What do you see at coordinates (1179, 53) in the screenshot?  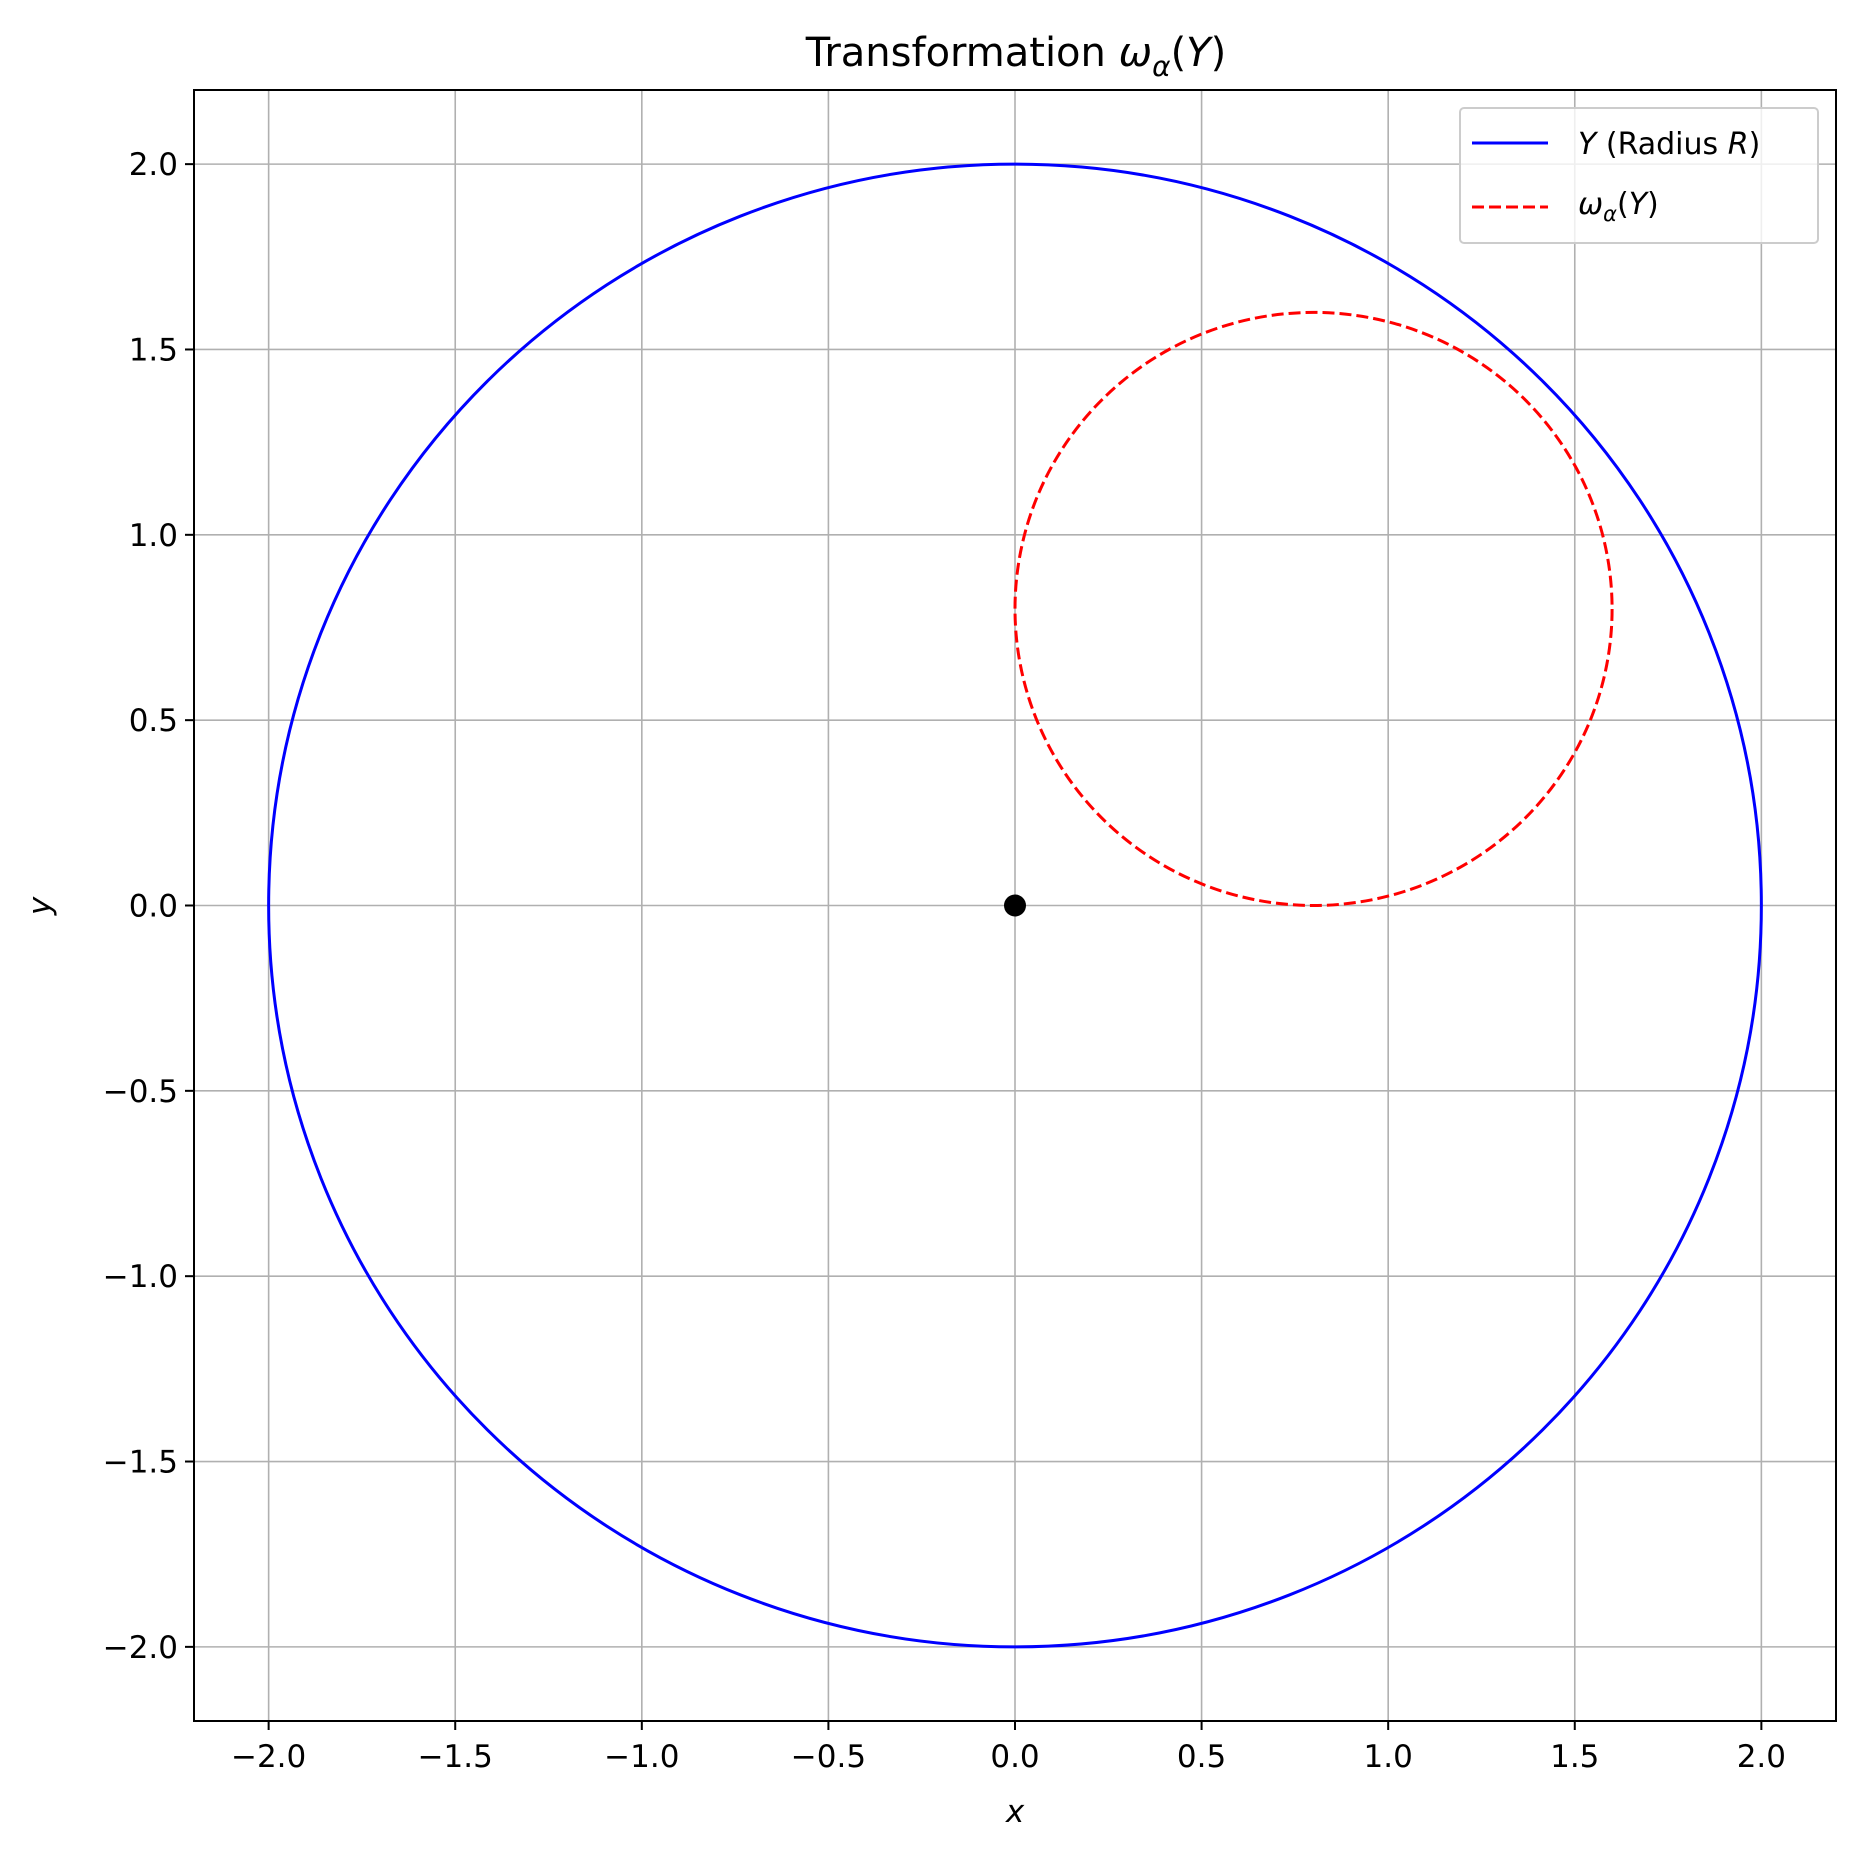 I see `chart-title-open: (` at bounding box center [1179, 53].